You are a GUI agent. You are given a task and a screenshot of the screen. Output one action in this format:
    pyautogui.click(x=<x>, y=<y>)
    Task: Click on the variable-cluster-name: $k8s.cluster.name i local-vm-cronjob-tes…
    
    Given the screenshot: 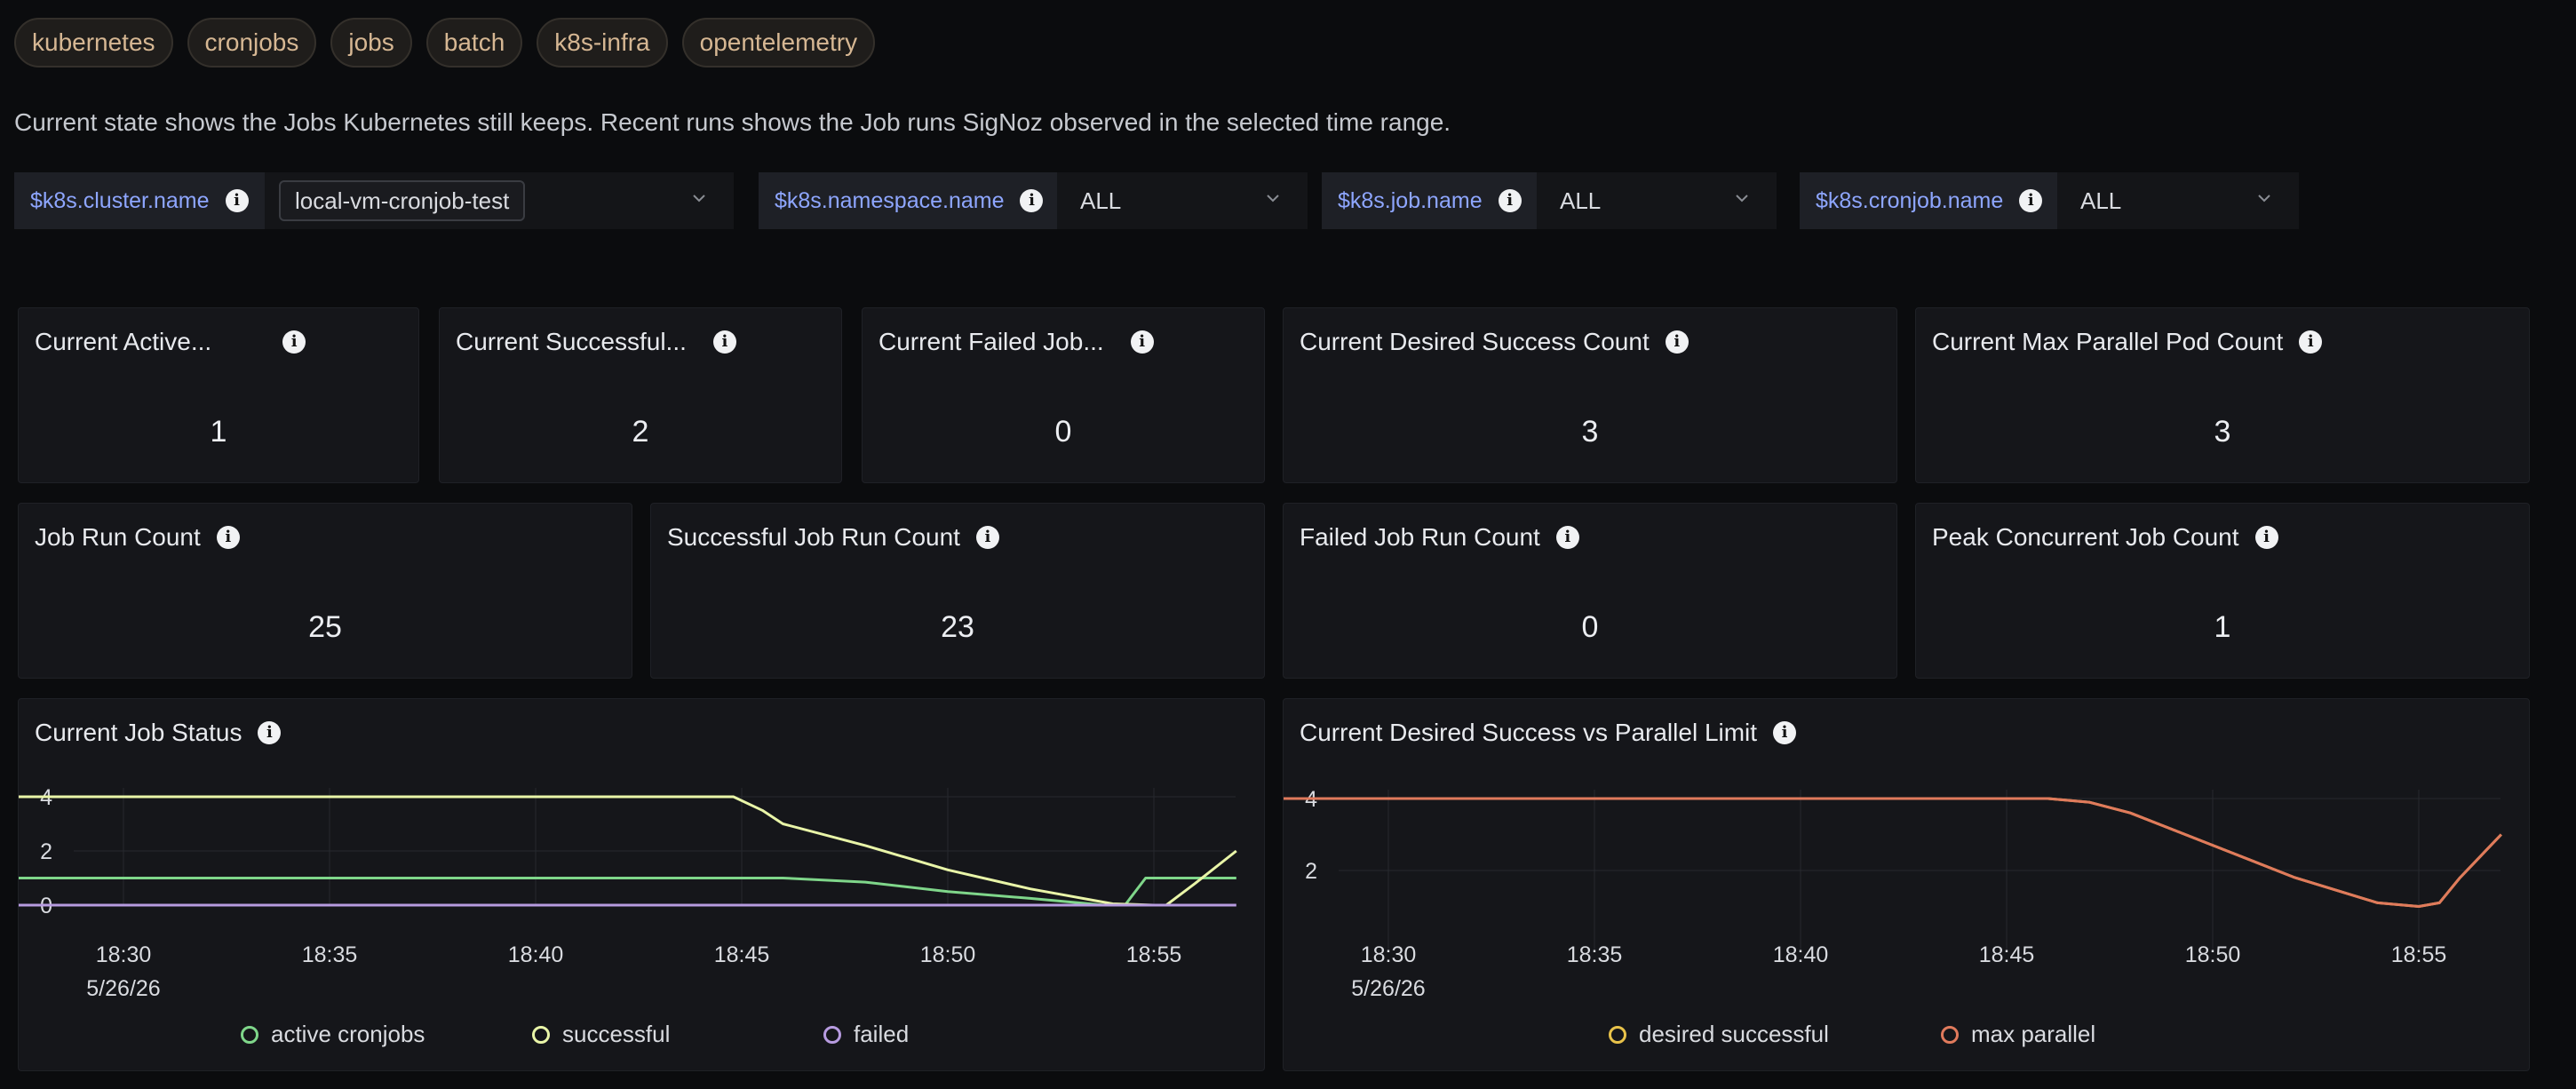 What is the action you would take?
    pyautogui.click(x=374, y=200)
    